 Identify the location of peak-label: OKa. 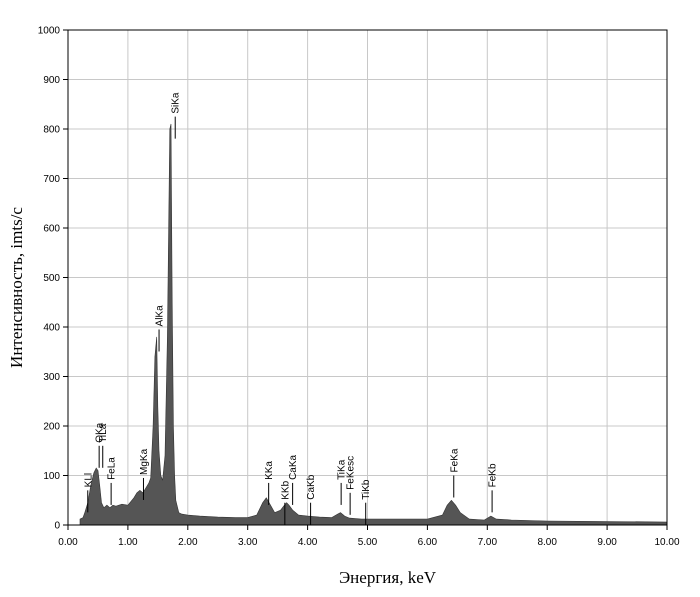
(100, 432).